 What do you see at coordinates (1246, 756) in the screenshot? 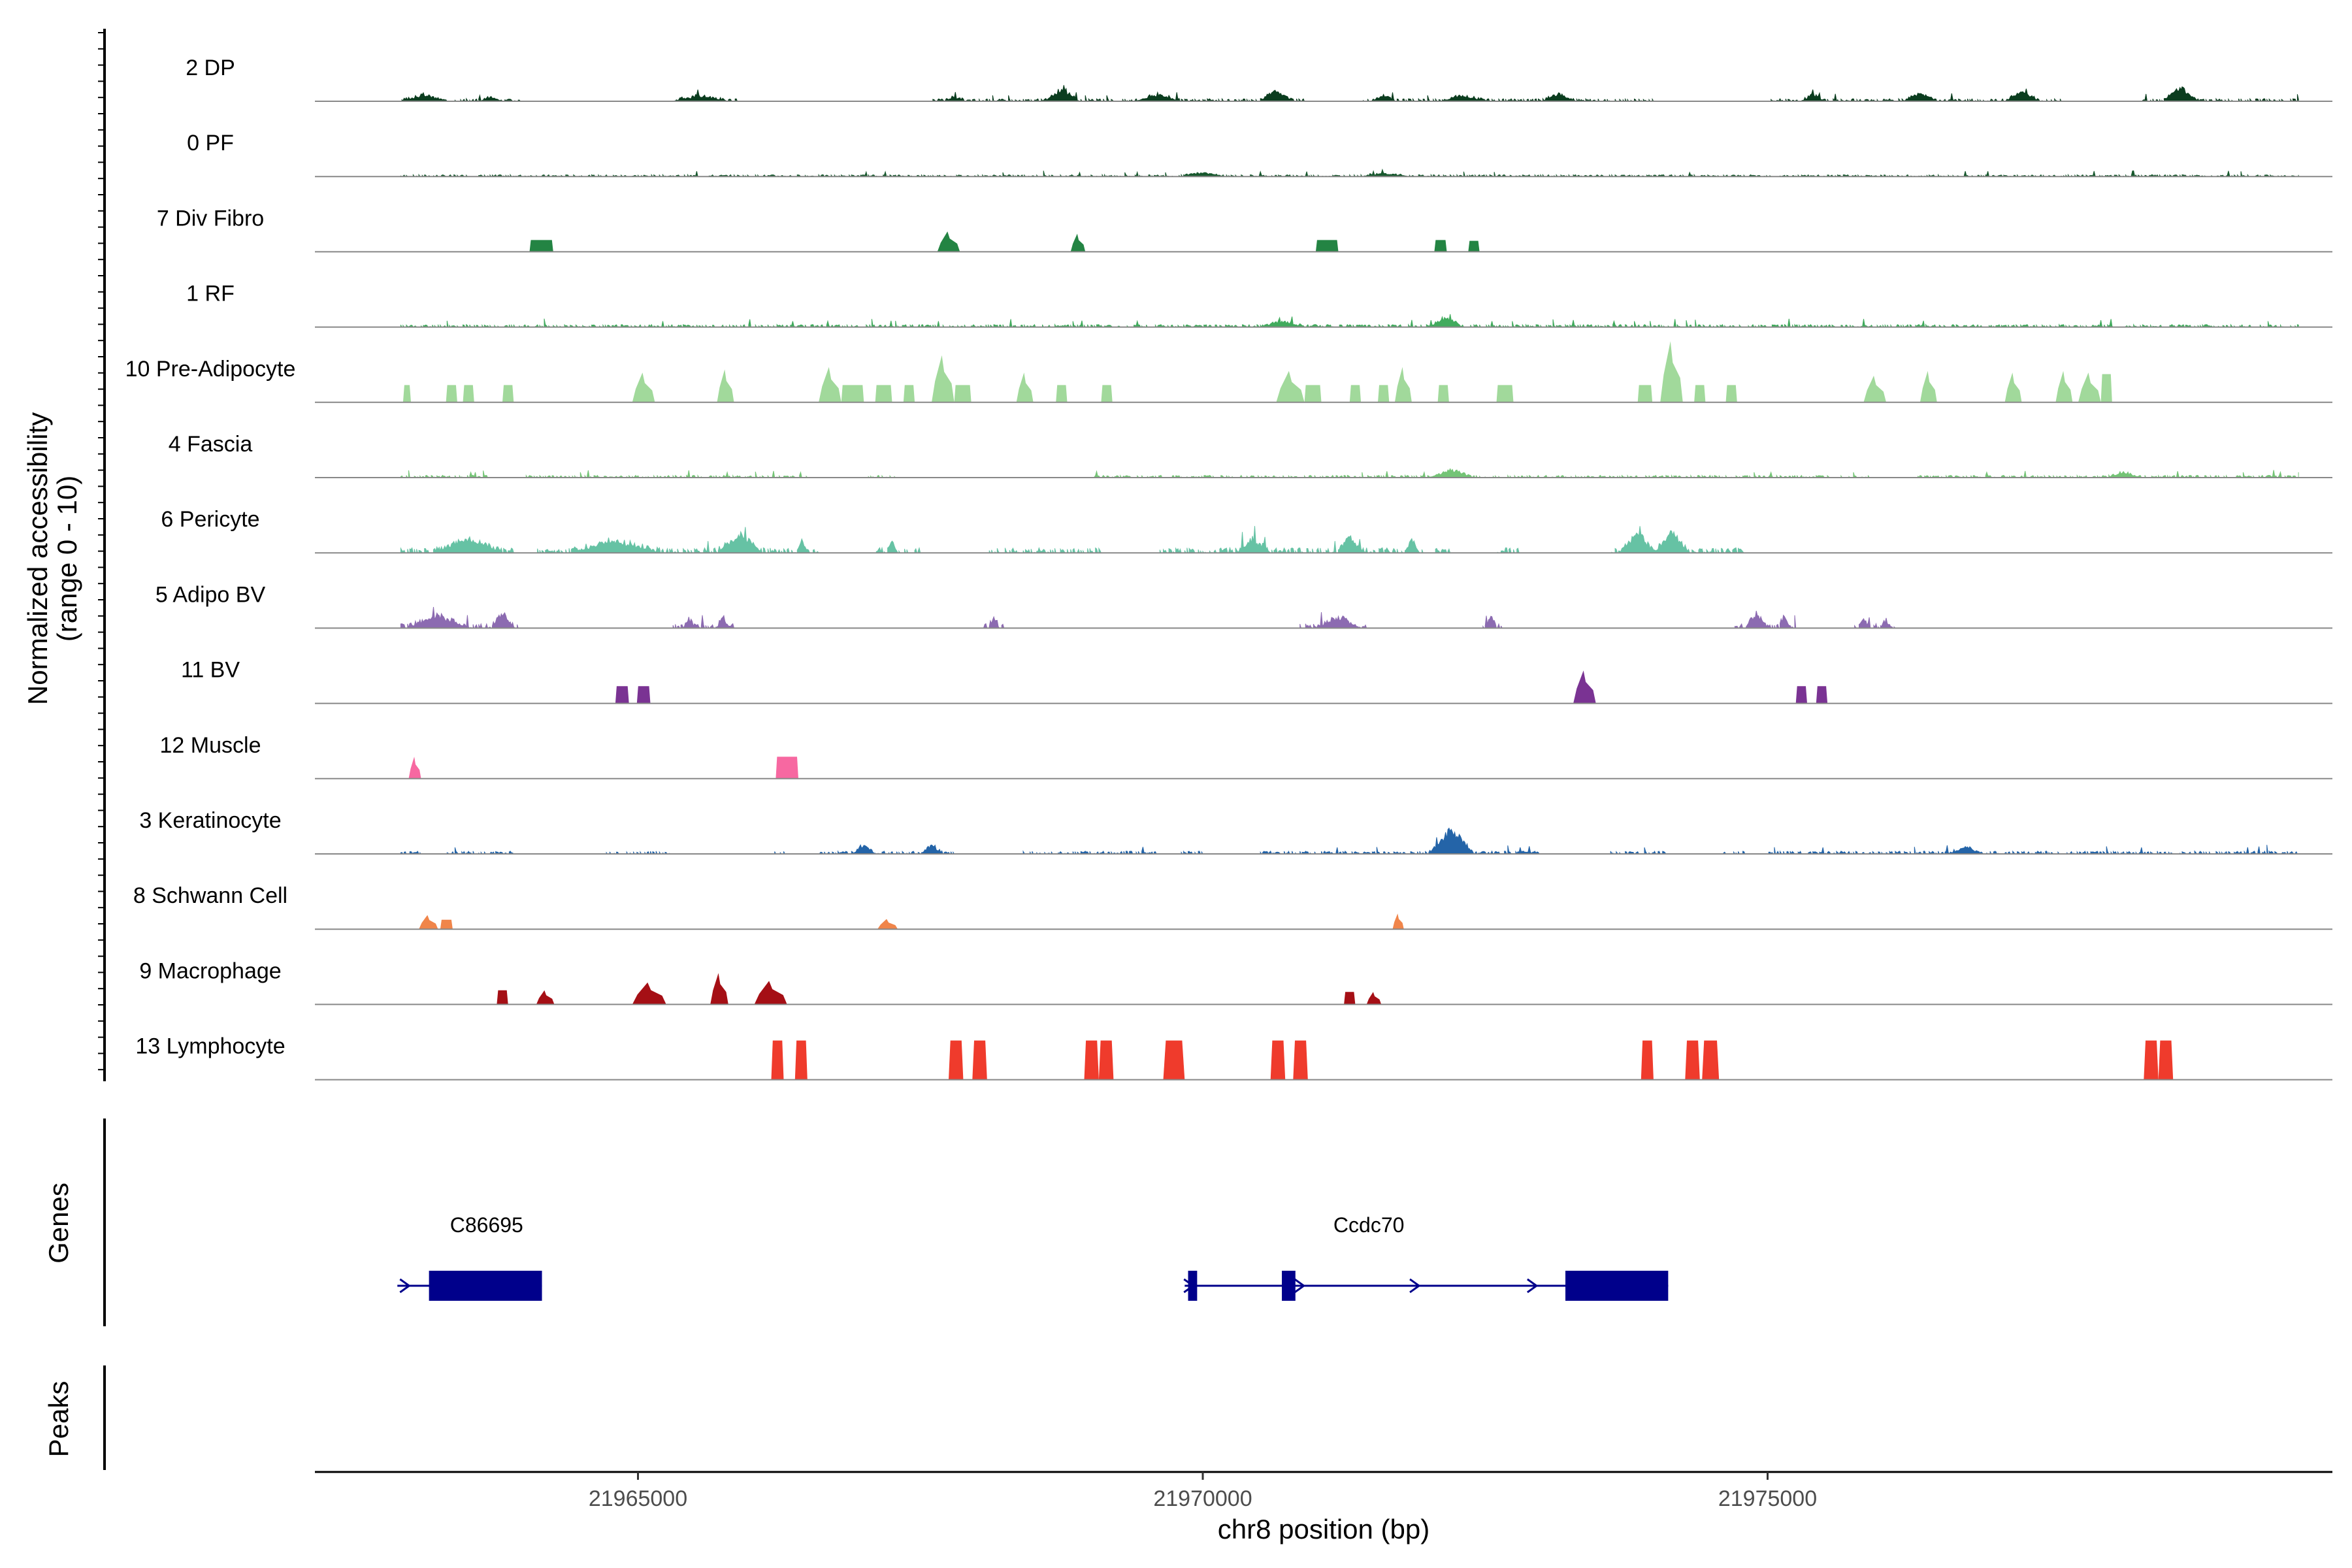
I see `track-12-muscle: 12 Muscle` at bounding box center [1246, 756].